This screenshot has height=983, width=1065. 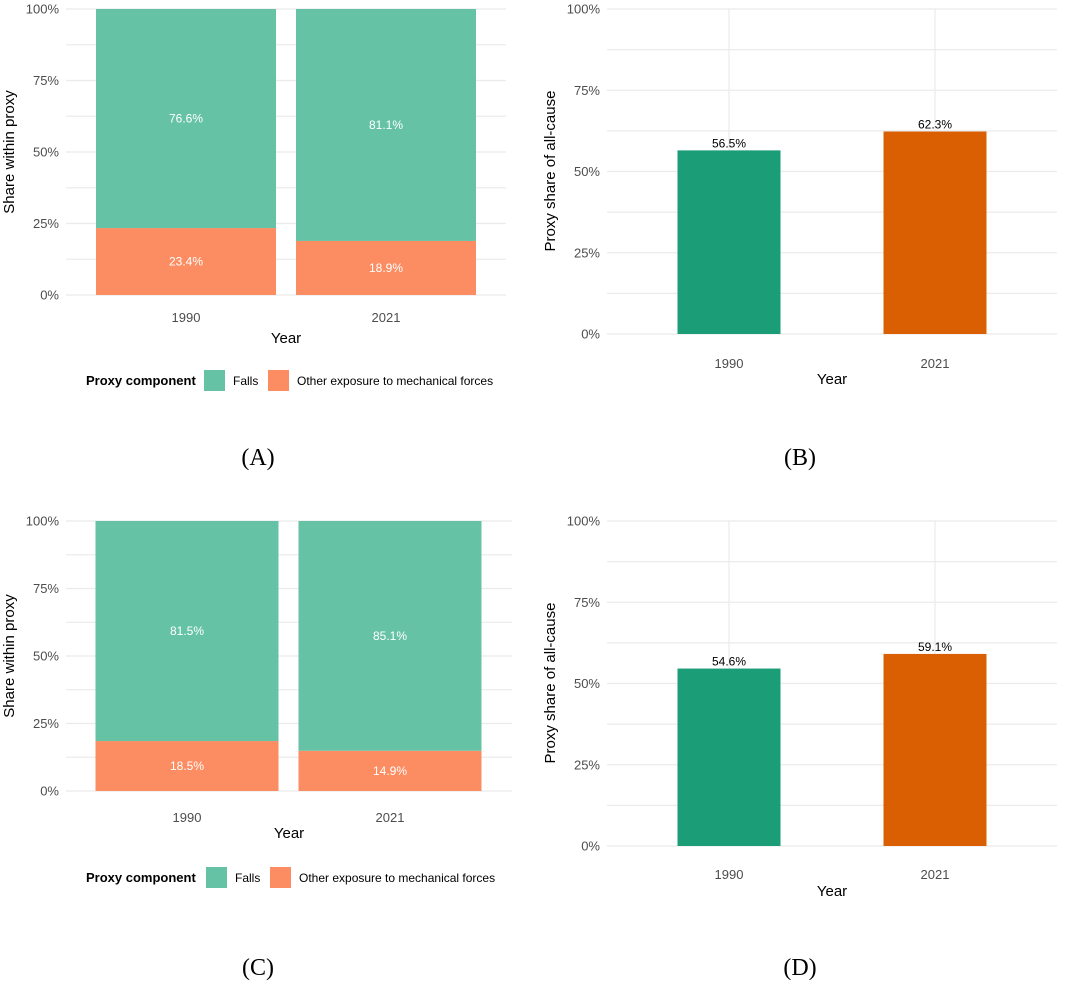 I want to click on chart-4-y-tick-label: 100%, so click(x=584, y=521).